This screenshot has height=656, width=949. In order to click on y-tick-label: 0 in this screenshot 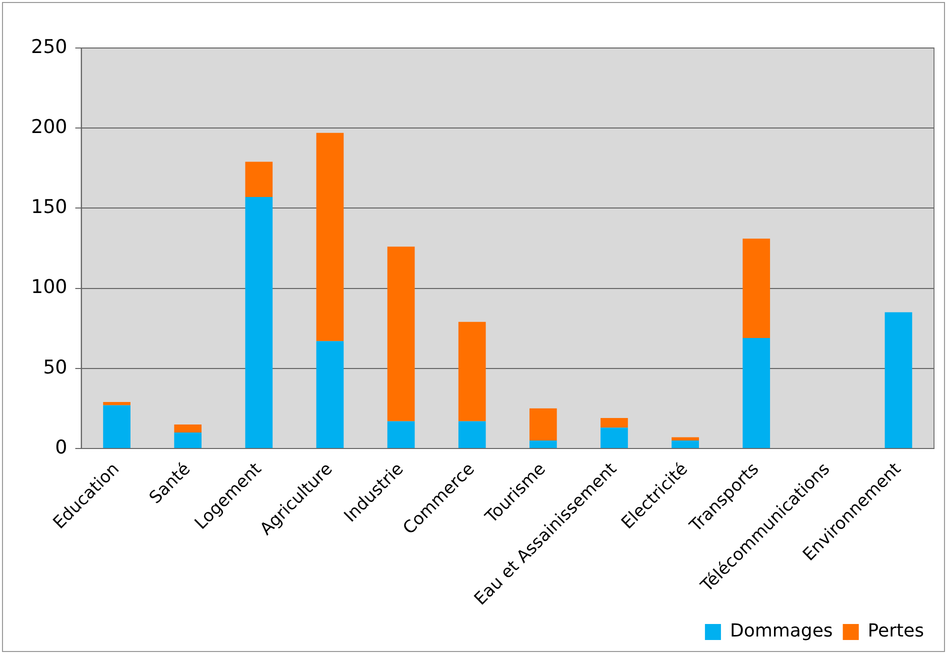, I will do `click(61, 447)`.